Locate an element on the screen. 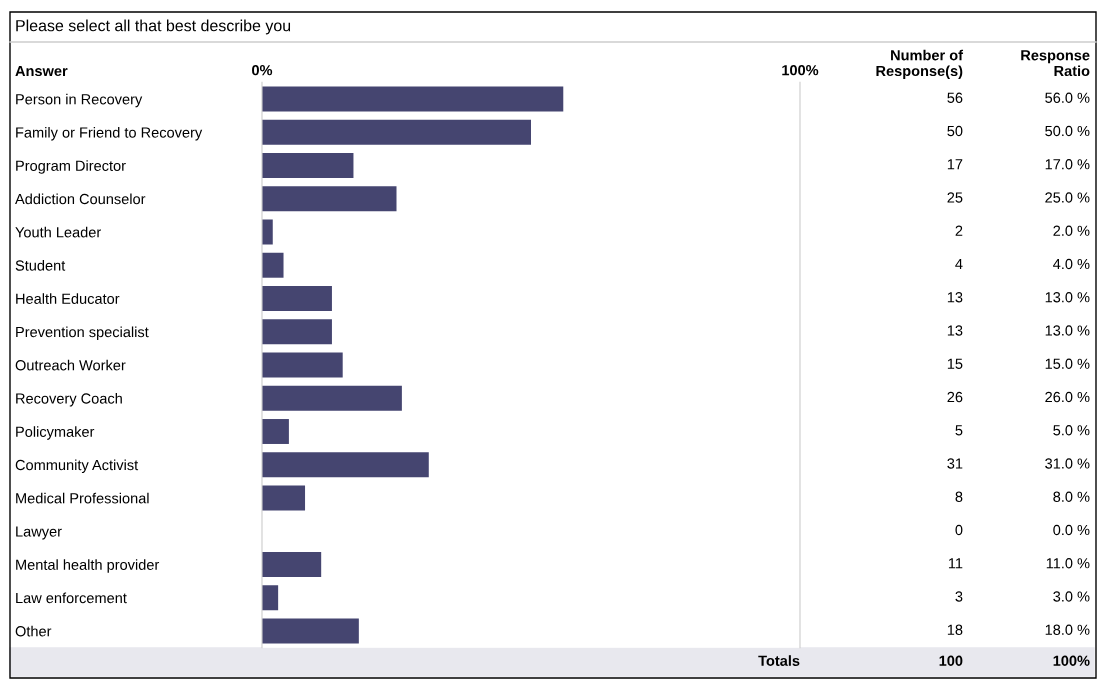 The width and height of the screenshot is (1104, 685). y-tick-label: Lawyer is located at coordinates (39, 533).